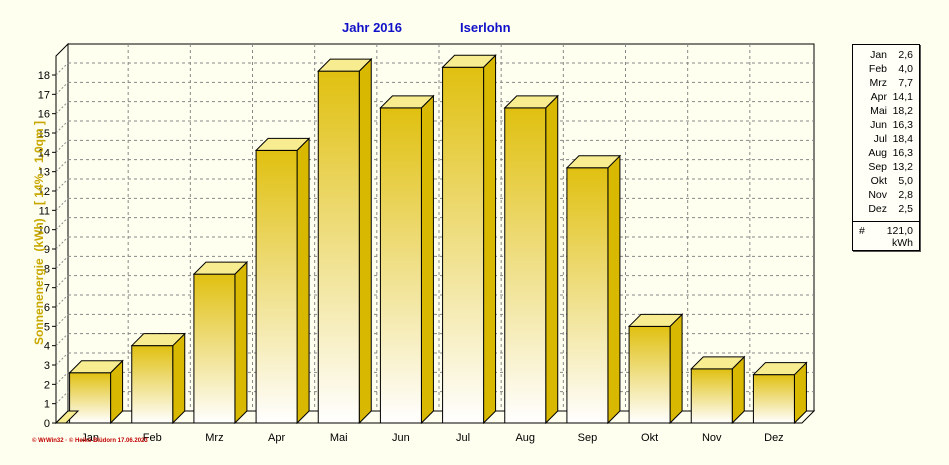  What do you see at coordinates (905, 69) in the screenshot?
I see `legend-value: 4,0` at bounding box center [905, 69].